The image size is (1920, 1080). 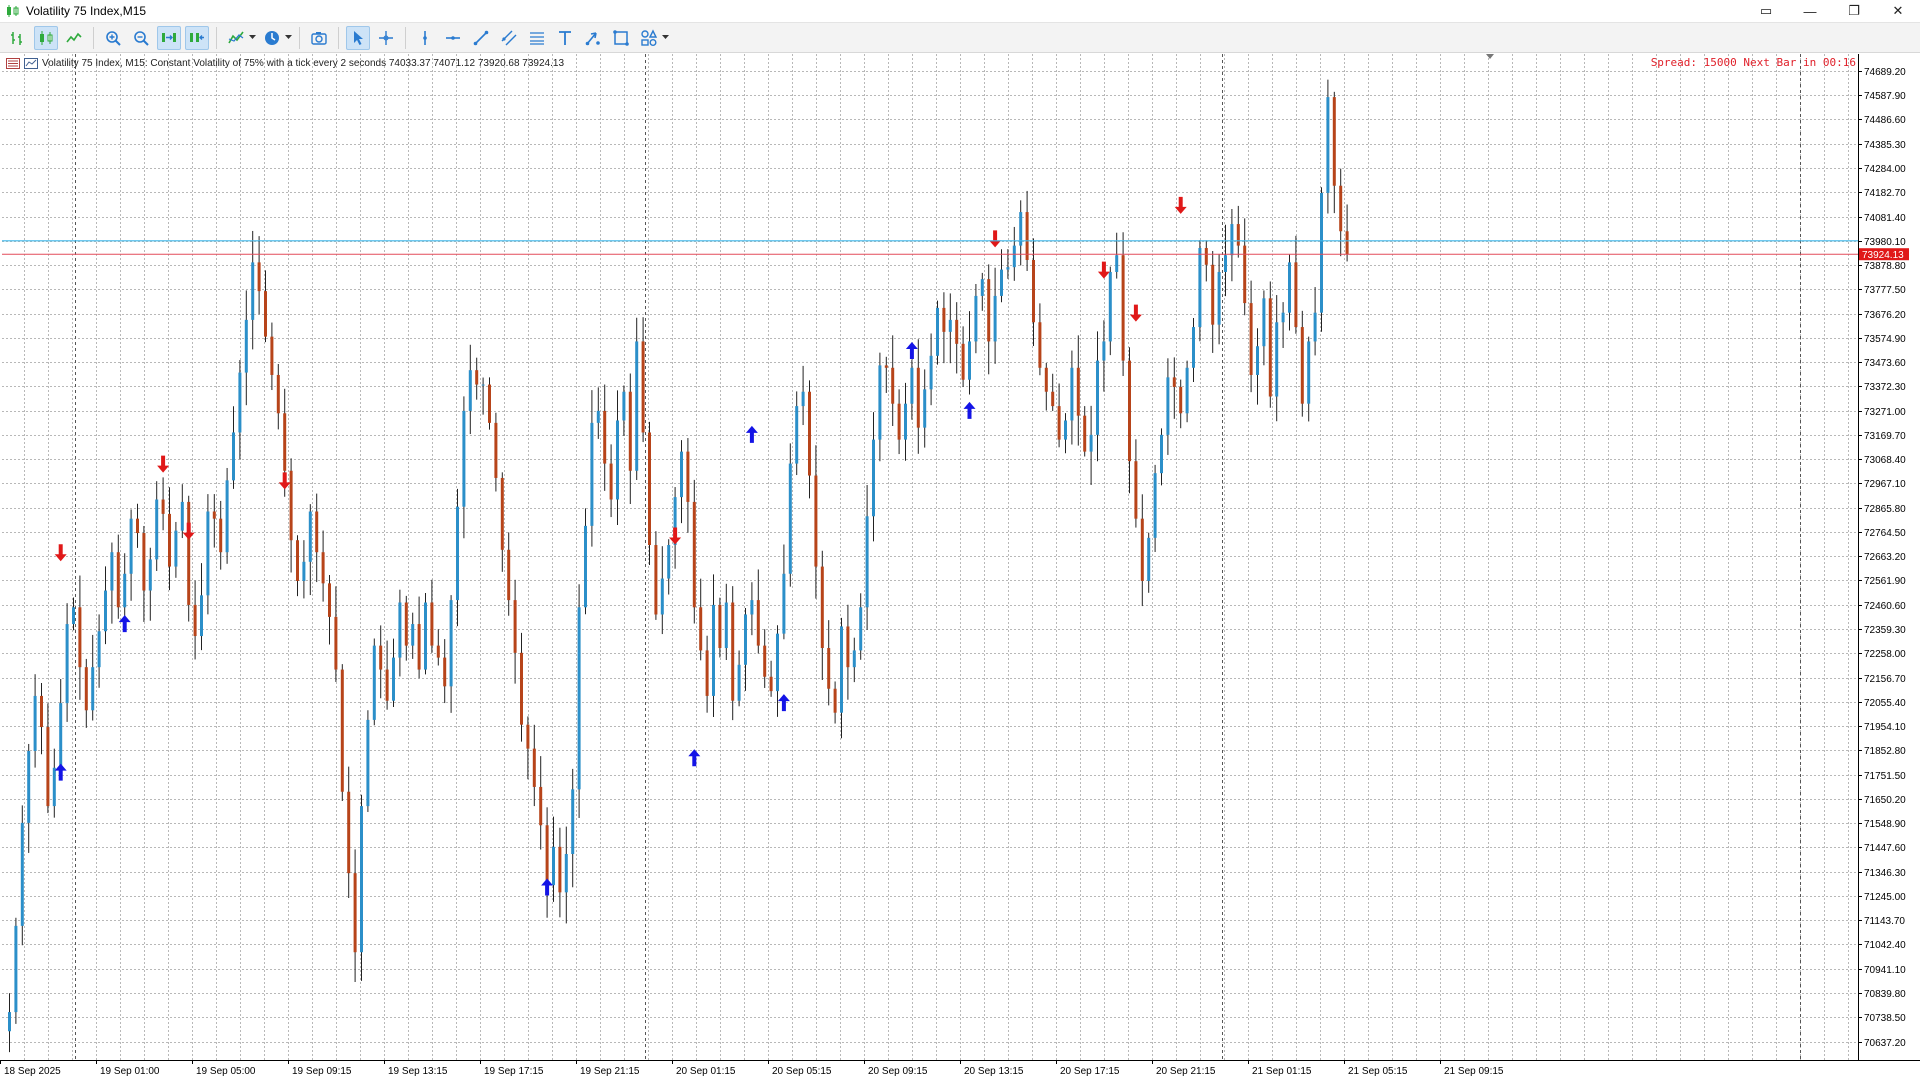 I want to click on price-axis-label: 73777.50, so click(x=1885, y=290).